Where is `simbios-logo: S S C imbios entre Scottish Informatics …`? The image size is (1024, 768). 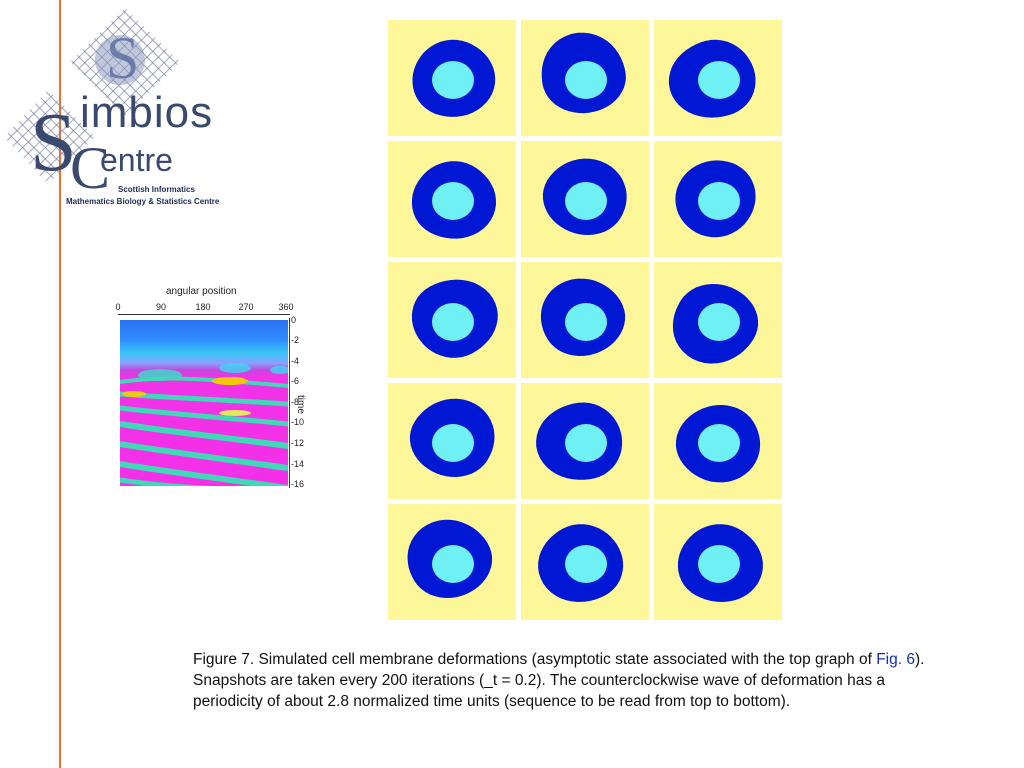 simbios-logo: S S C imbios entre Scottish Informatics … is located at coordinates (120, 107).